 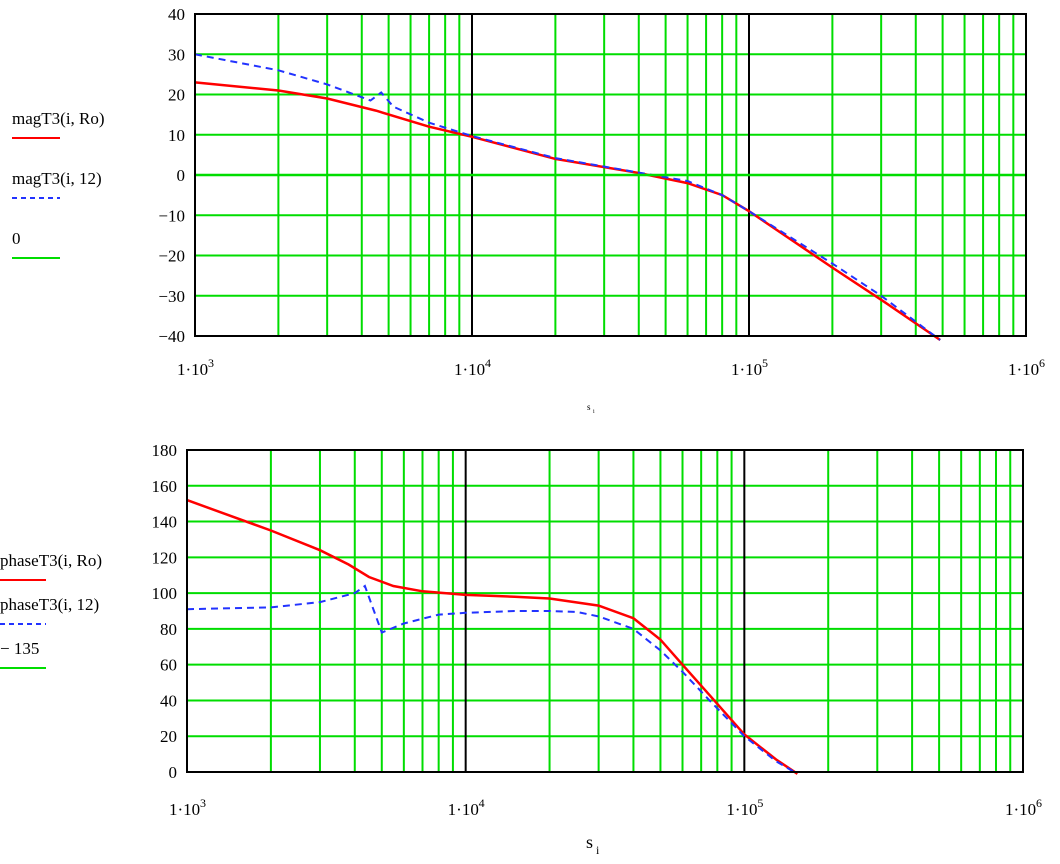 What do you see at coordinates (49, 604) in the screenshot?
I see `legend-label: phaseT3(i, 12)` at bounding box center [49, 604].